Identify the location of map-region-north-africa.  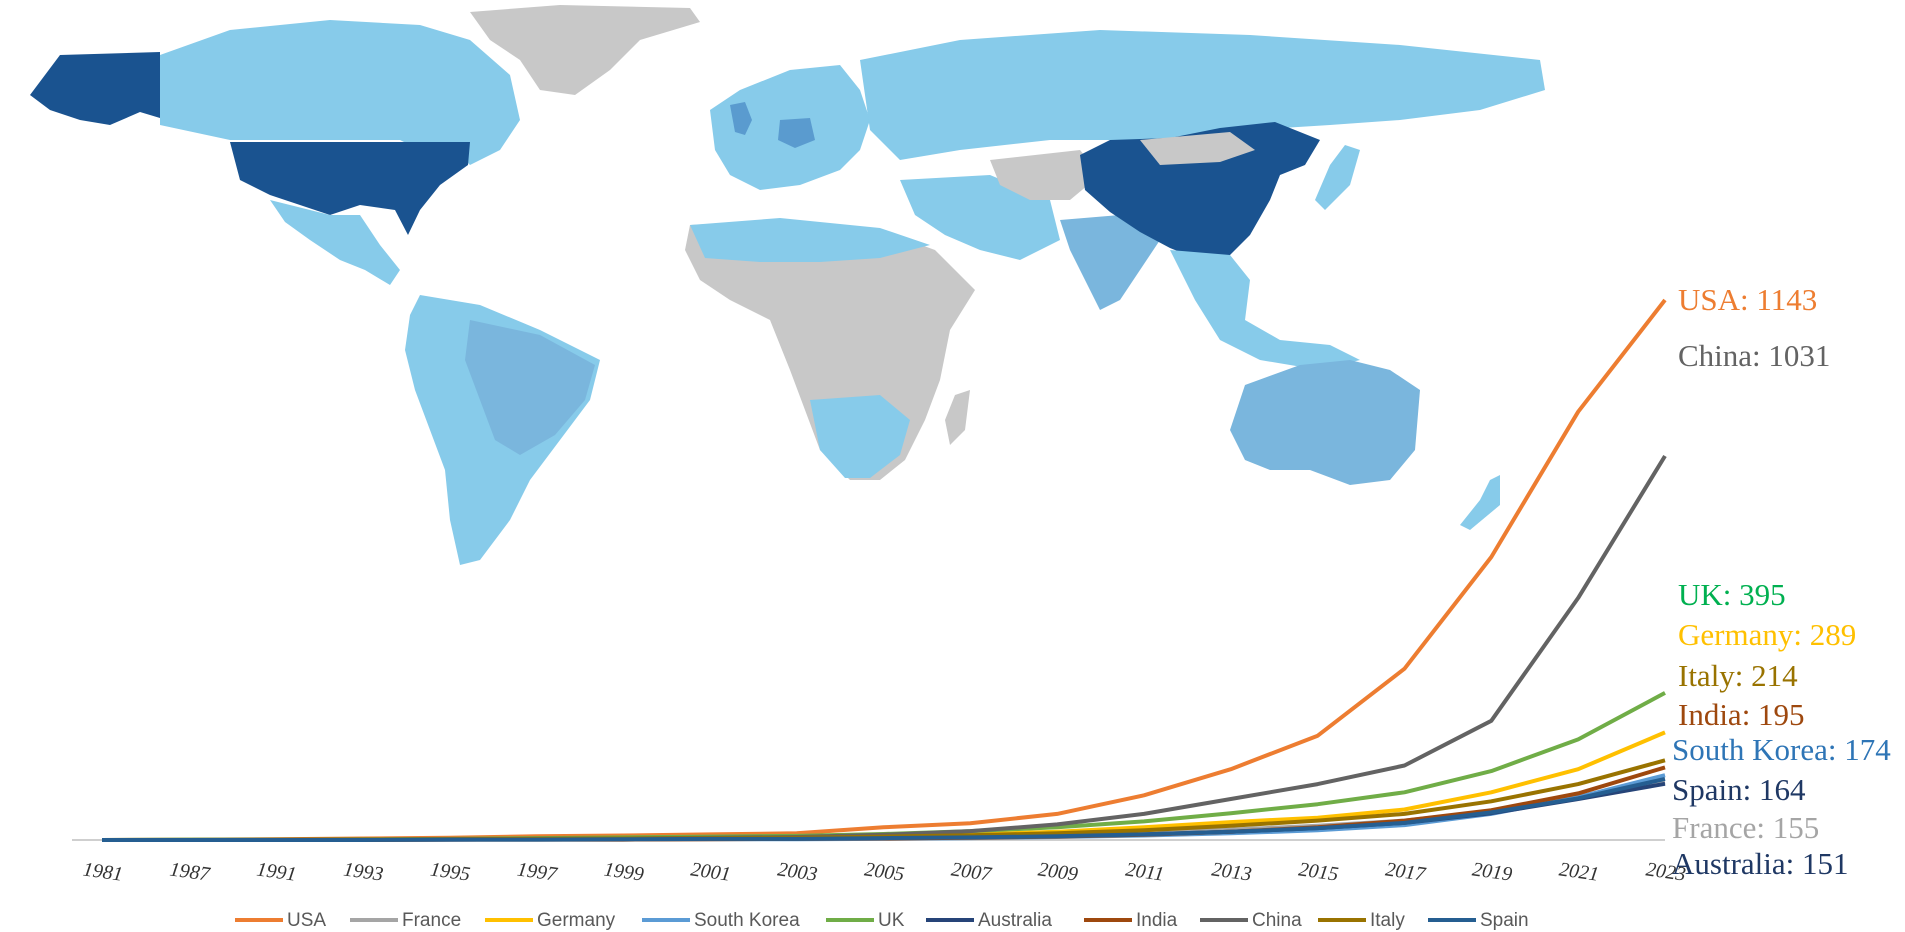
(810, 240).